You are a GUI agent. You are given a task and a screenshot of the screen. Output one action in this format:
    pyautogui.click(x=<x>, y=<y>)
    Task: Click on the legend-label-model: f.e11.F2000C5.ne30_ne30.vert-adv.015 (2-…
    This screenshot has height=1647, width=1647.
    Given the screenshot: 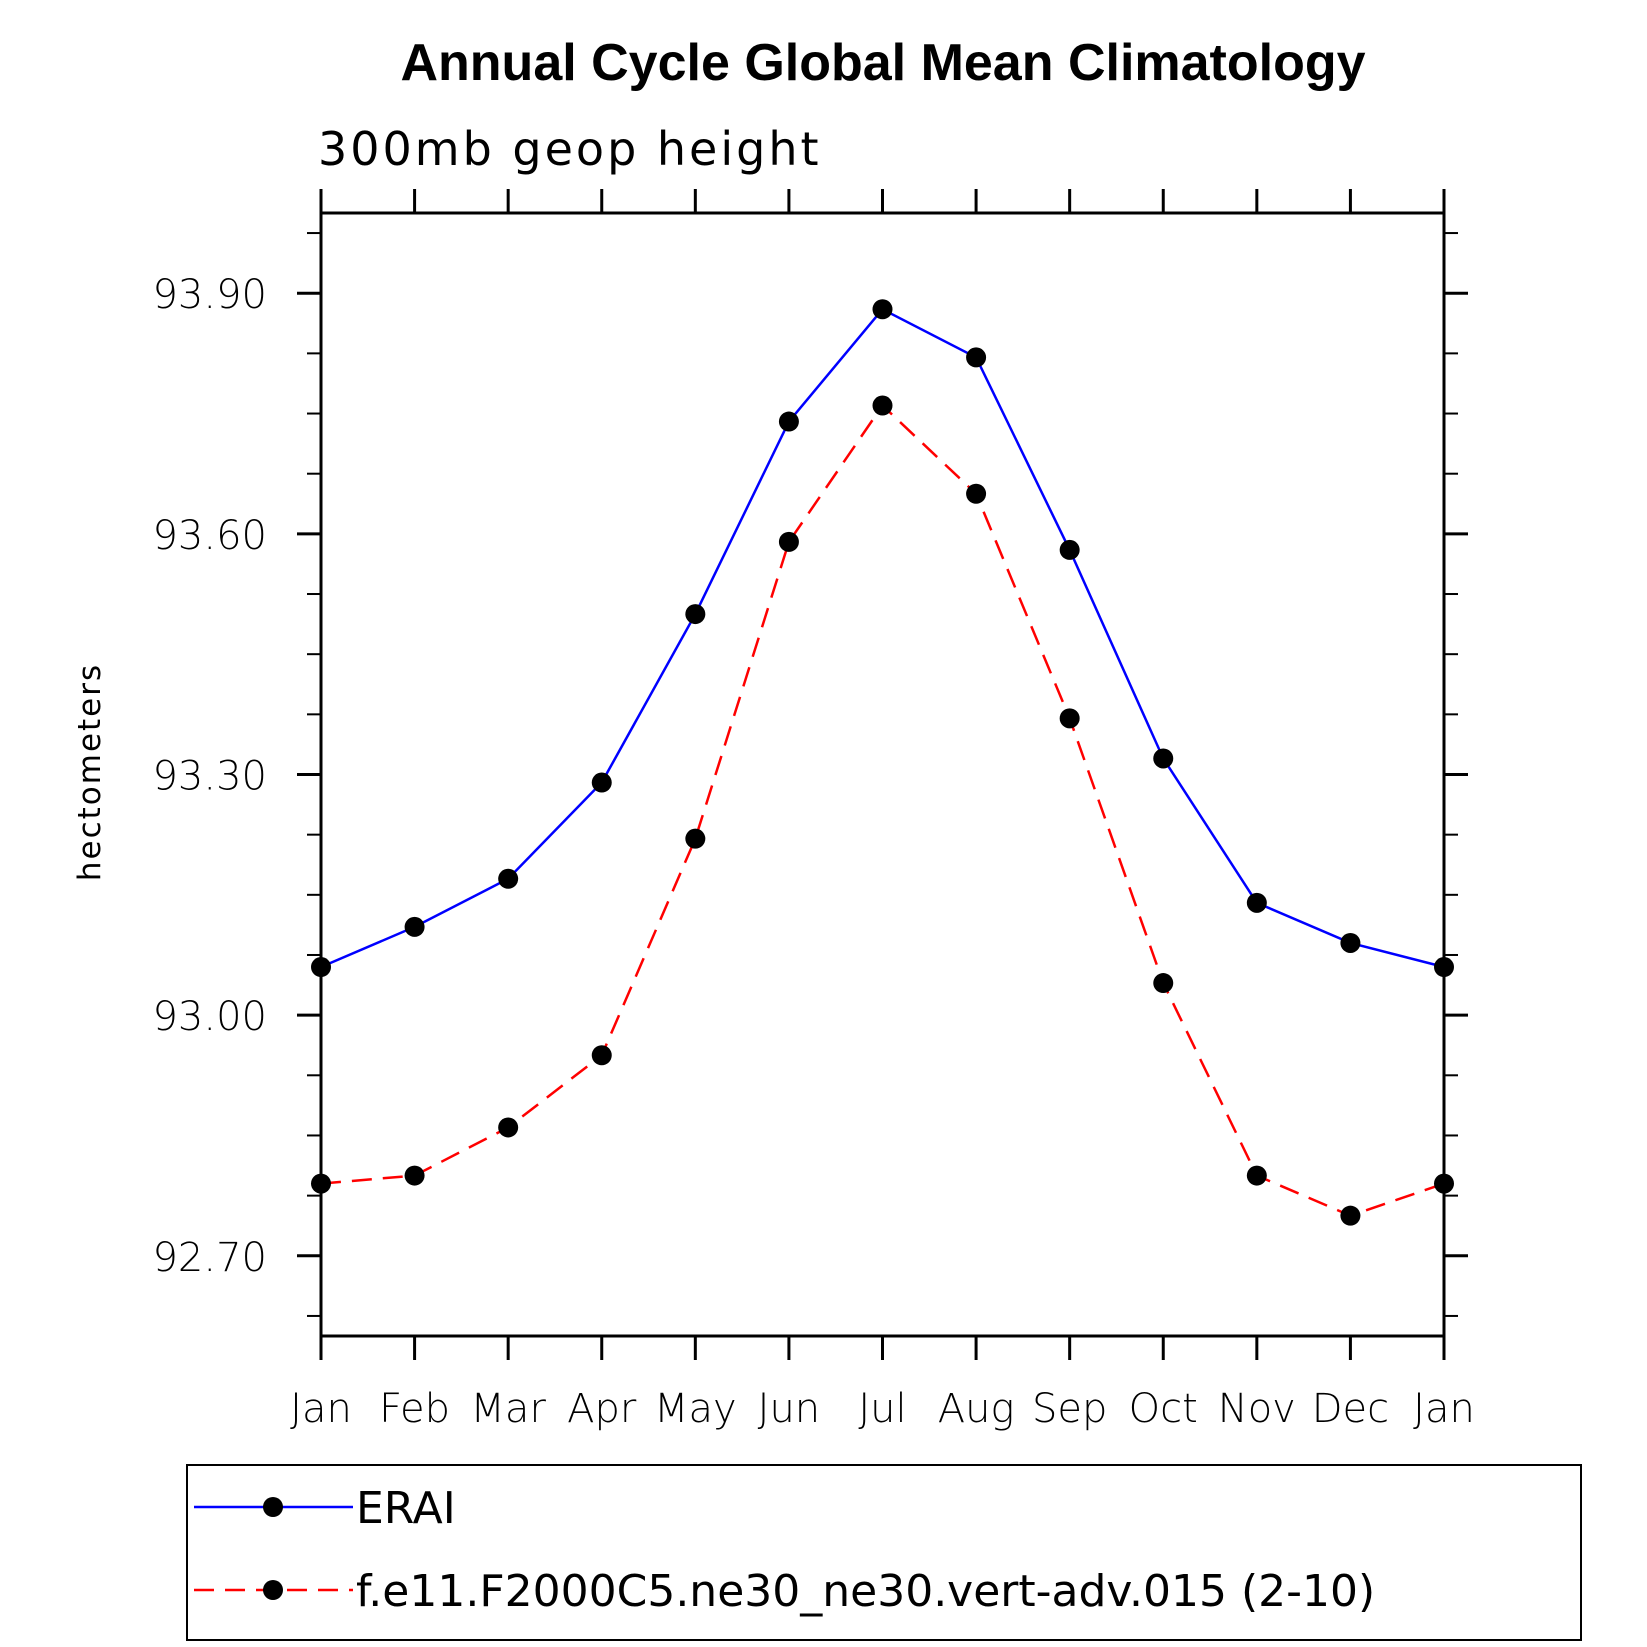 What is the action you would take?
    pyautogui.click(x=865, y=1591)
    